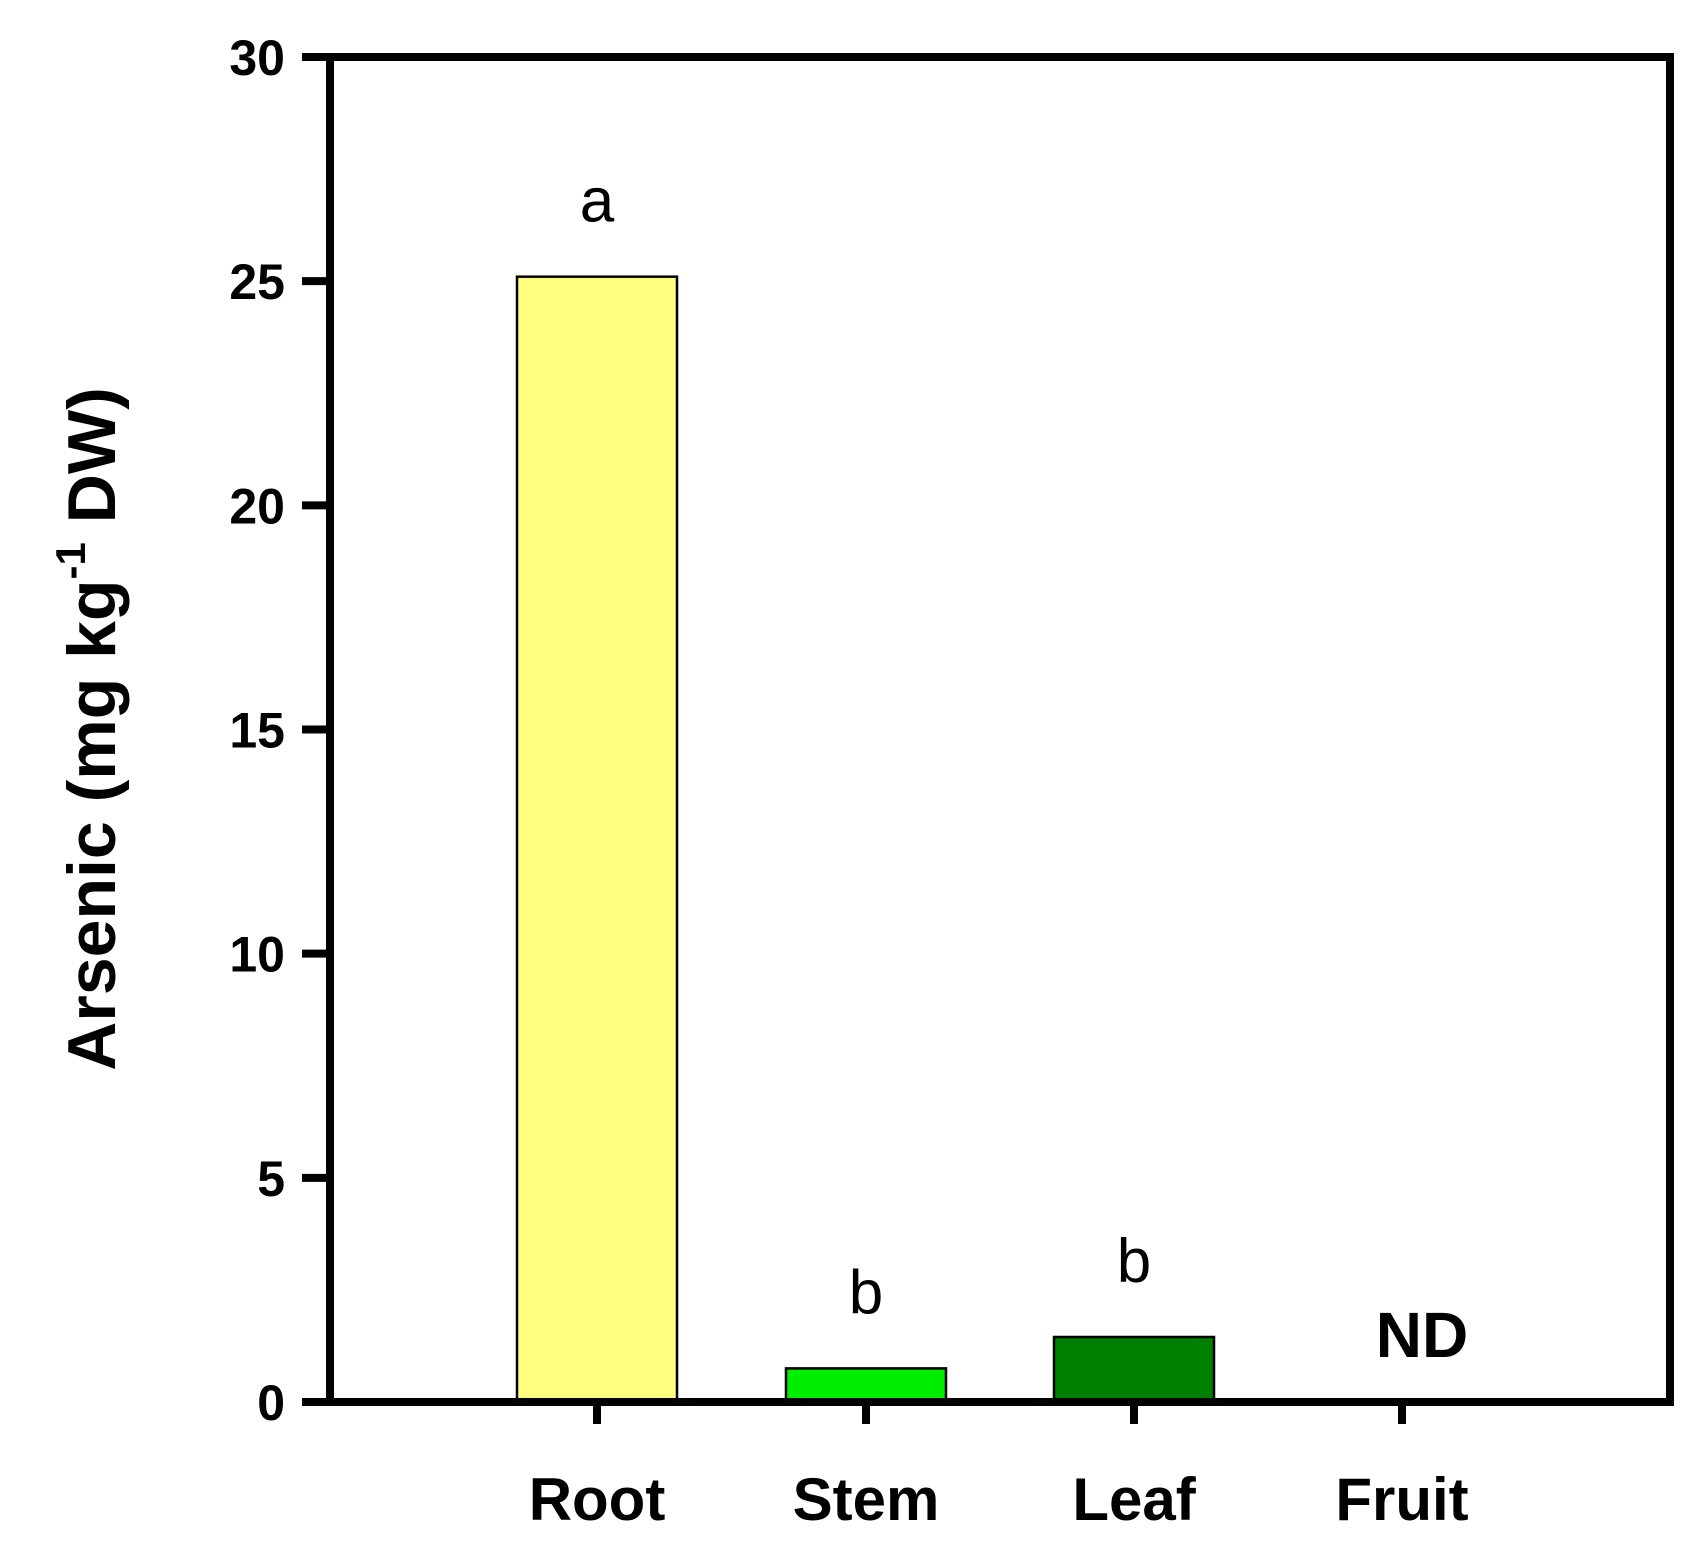  Describe the element at coordinates (597, 1499) in the screenshot. I see `x-tick-label-root: Root` at that location.